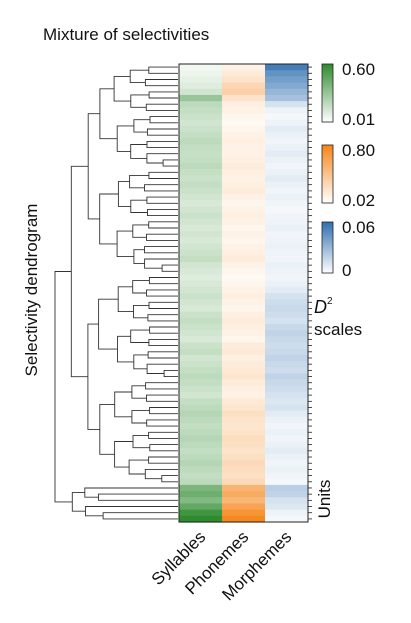  What do you see at coordinates (358, 227) in the screenshot?
I see `scale-max-label: 0.06` at bounding box center [358, 227].